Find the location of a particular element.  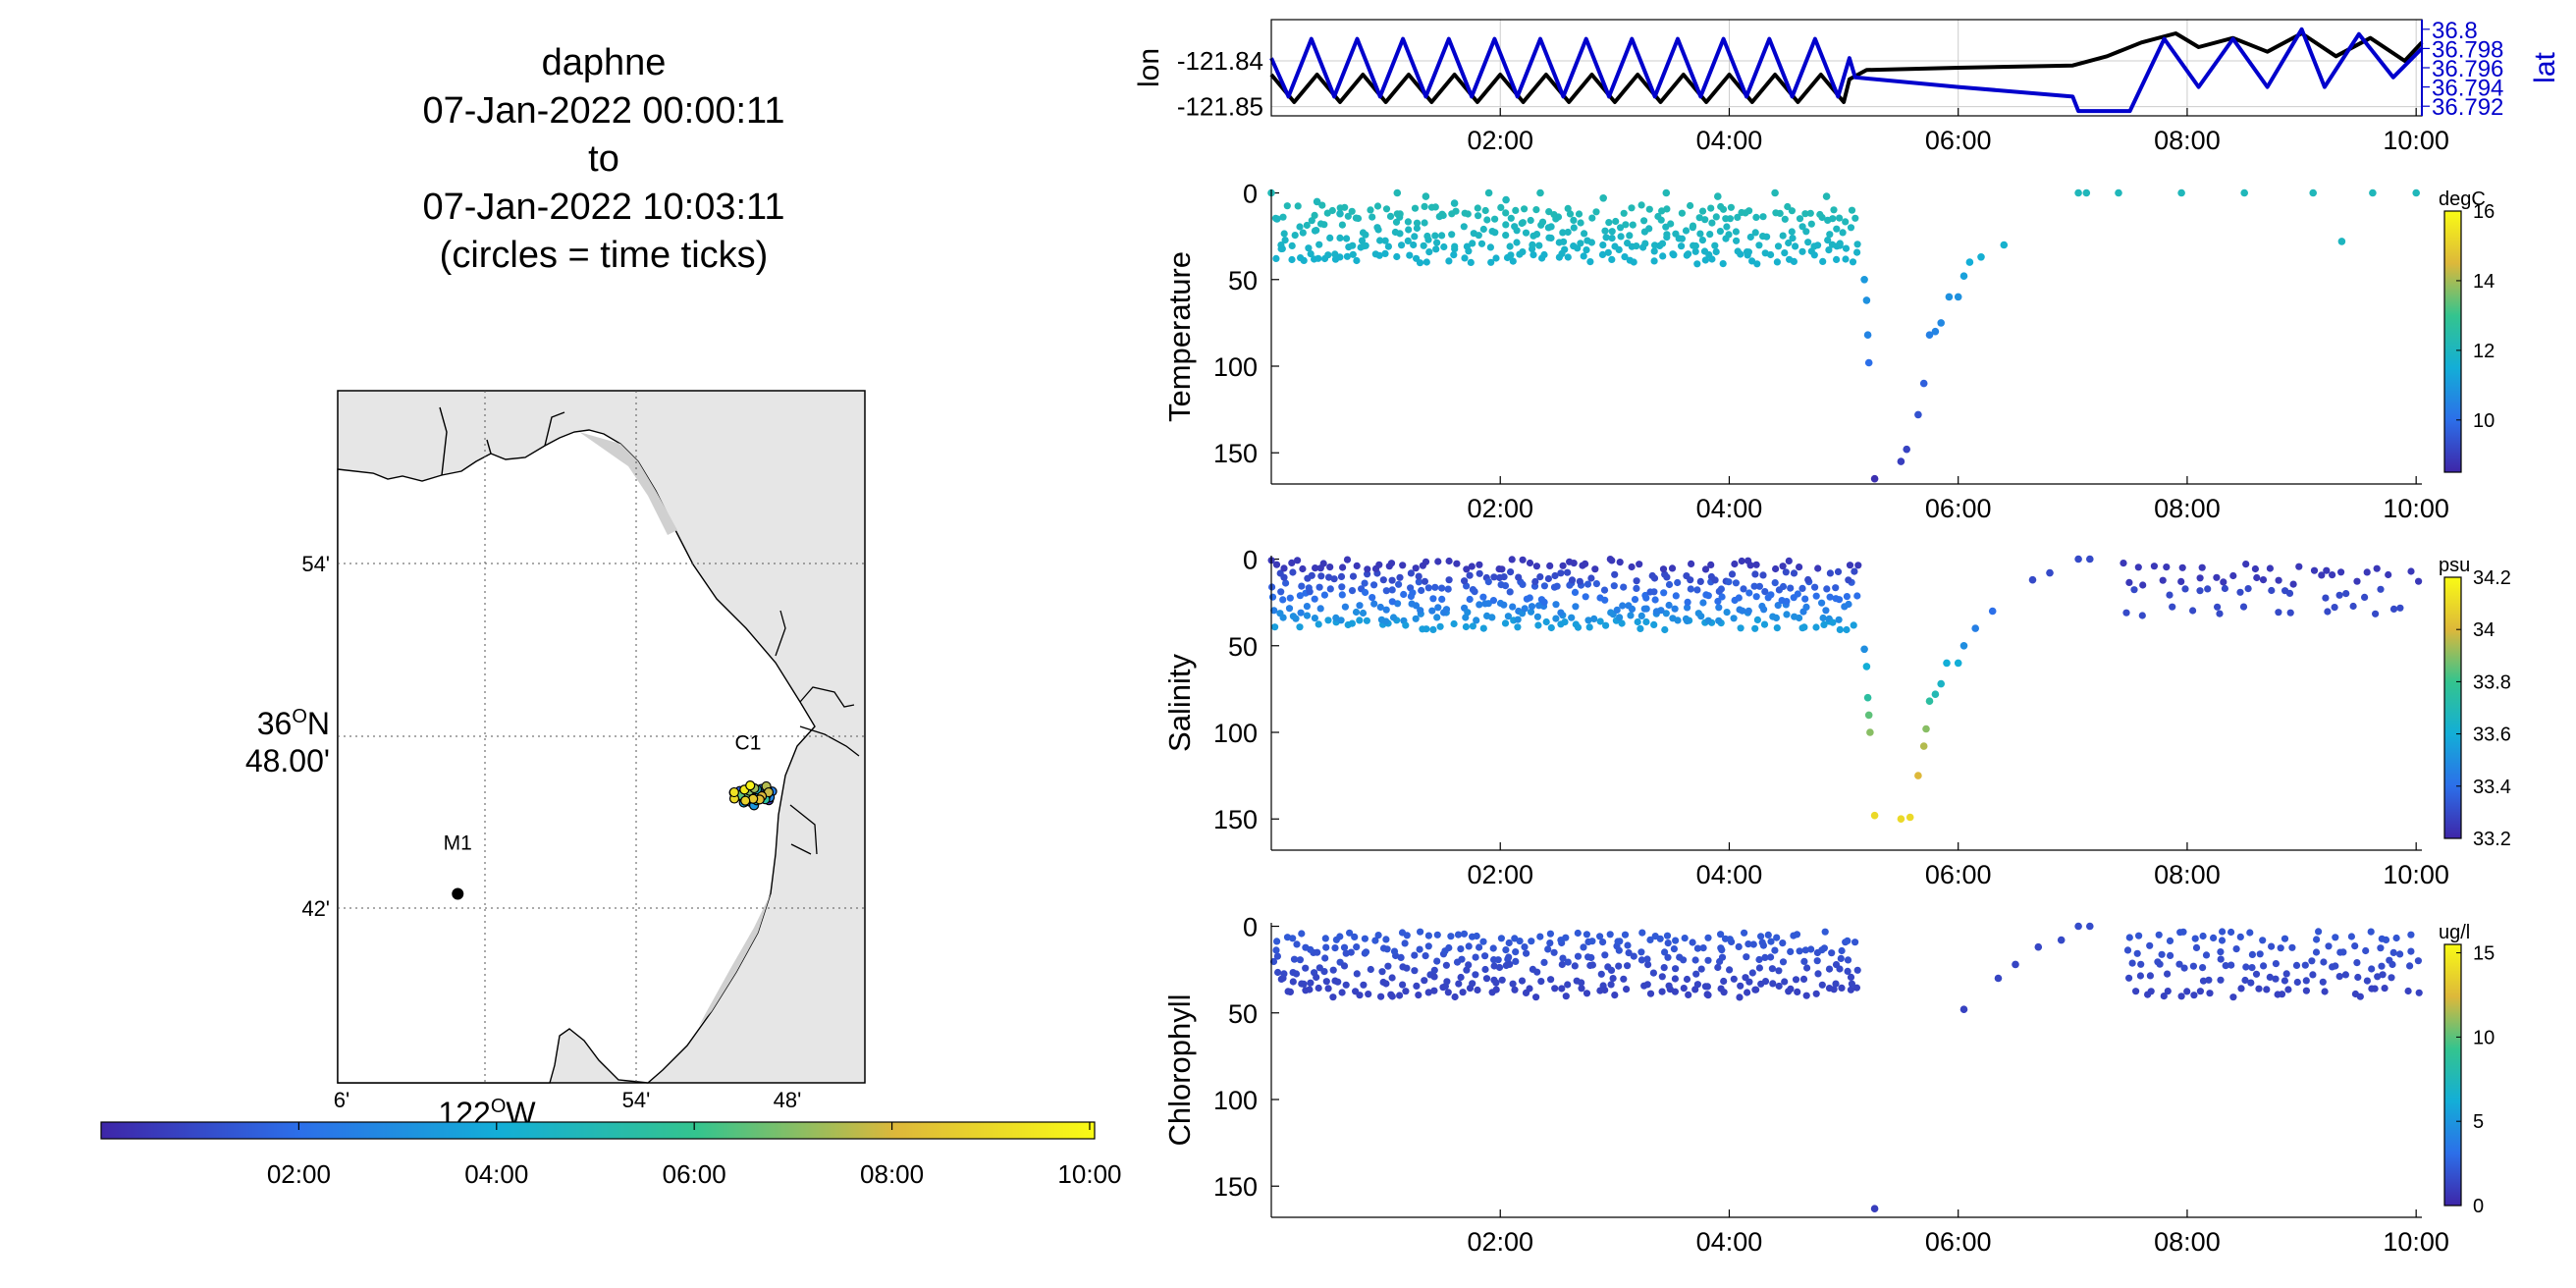

map-lon-tick-48: 48' is located at coordinates (788, 1100).